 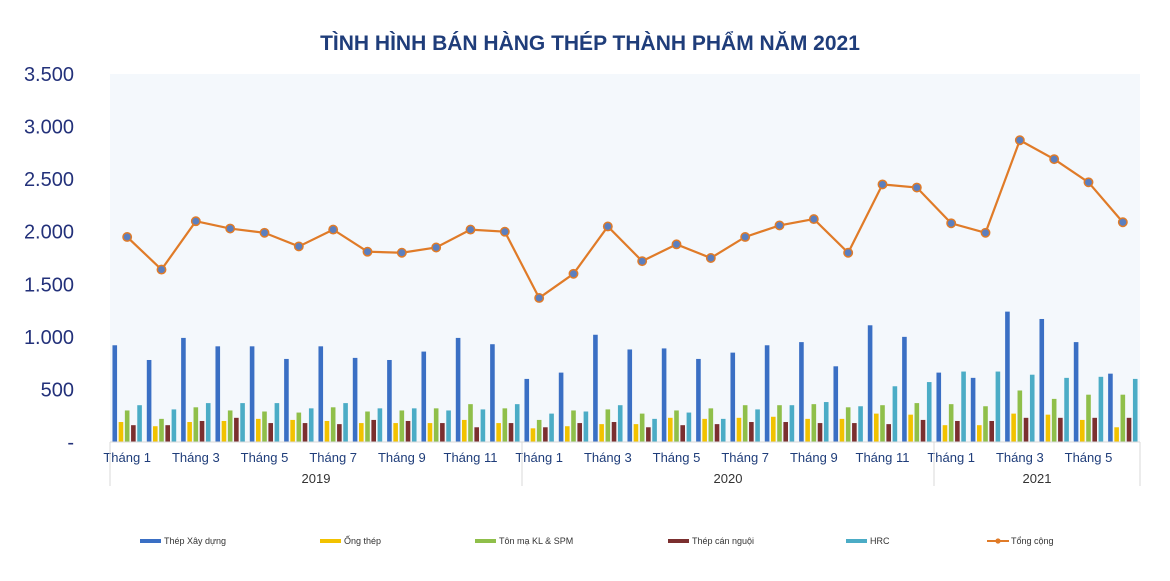 I want to click on y-axis: - 500 1.000 1.500 2.000 2.500 3.000 3.500, so click(x=49, y=259).